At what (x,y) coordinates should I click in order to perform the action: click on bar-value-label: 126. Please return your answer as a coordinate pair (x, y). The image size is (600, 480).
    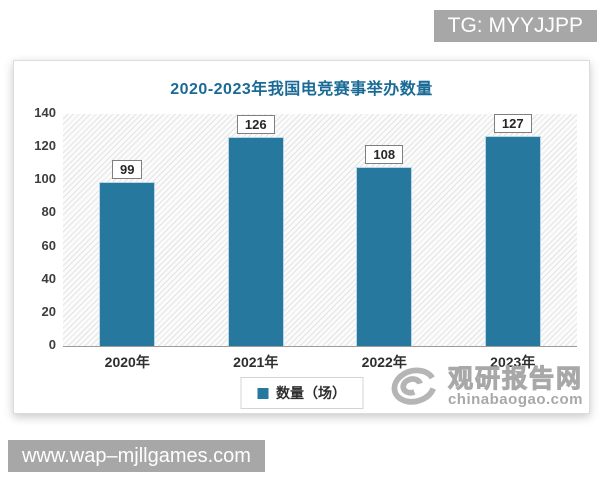
    Looking at the image, I should click on (255, 124).